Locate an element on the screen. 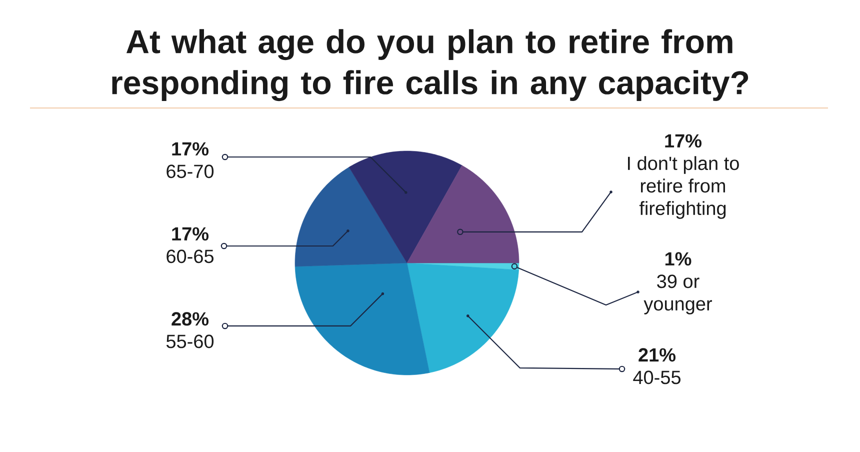 This screenshot has width=860, height=452. chart-title: At what age do you plan to retire from responding to fire calls in any capacity? is located at coordinates (430, 65).